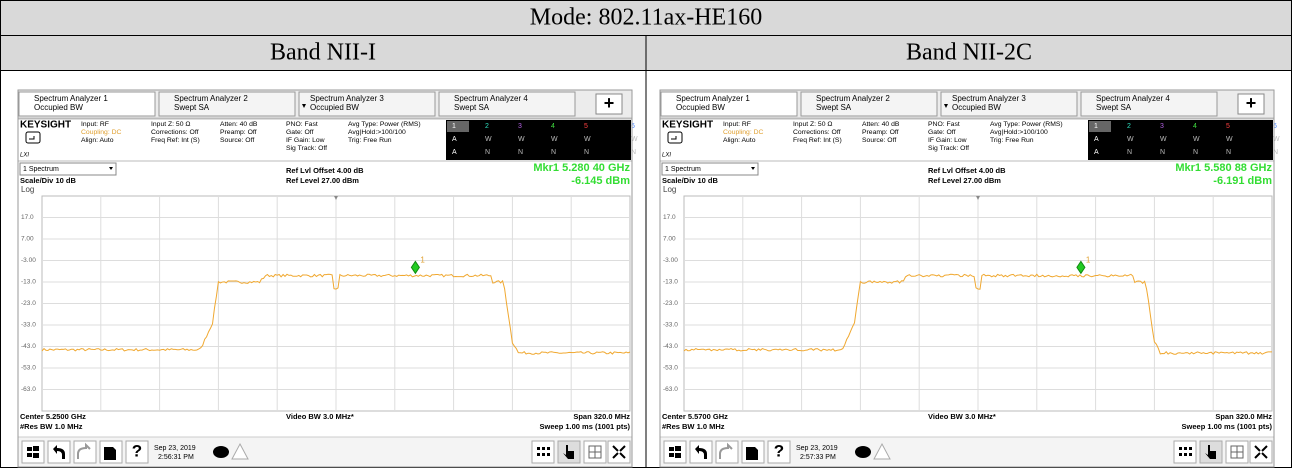  I want to click on setting: Input: RF, so click(737, 124).